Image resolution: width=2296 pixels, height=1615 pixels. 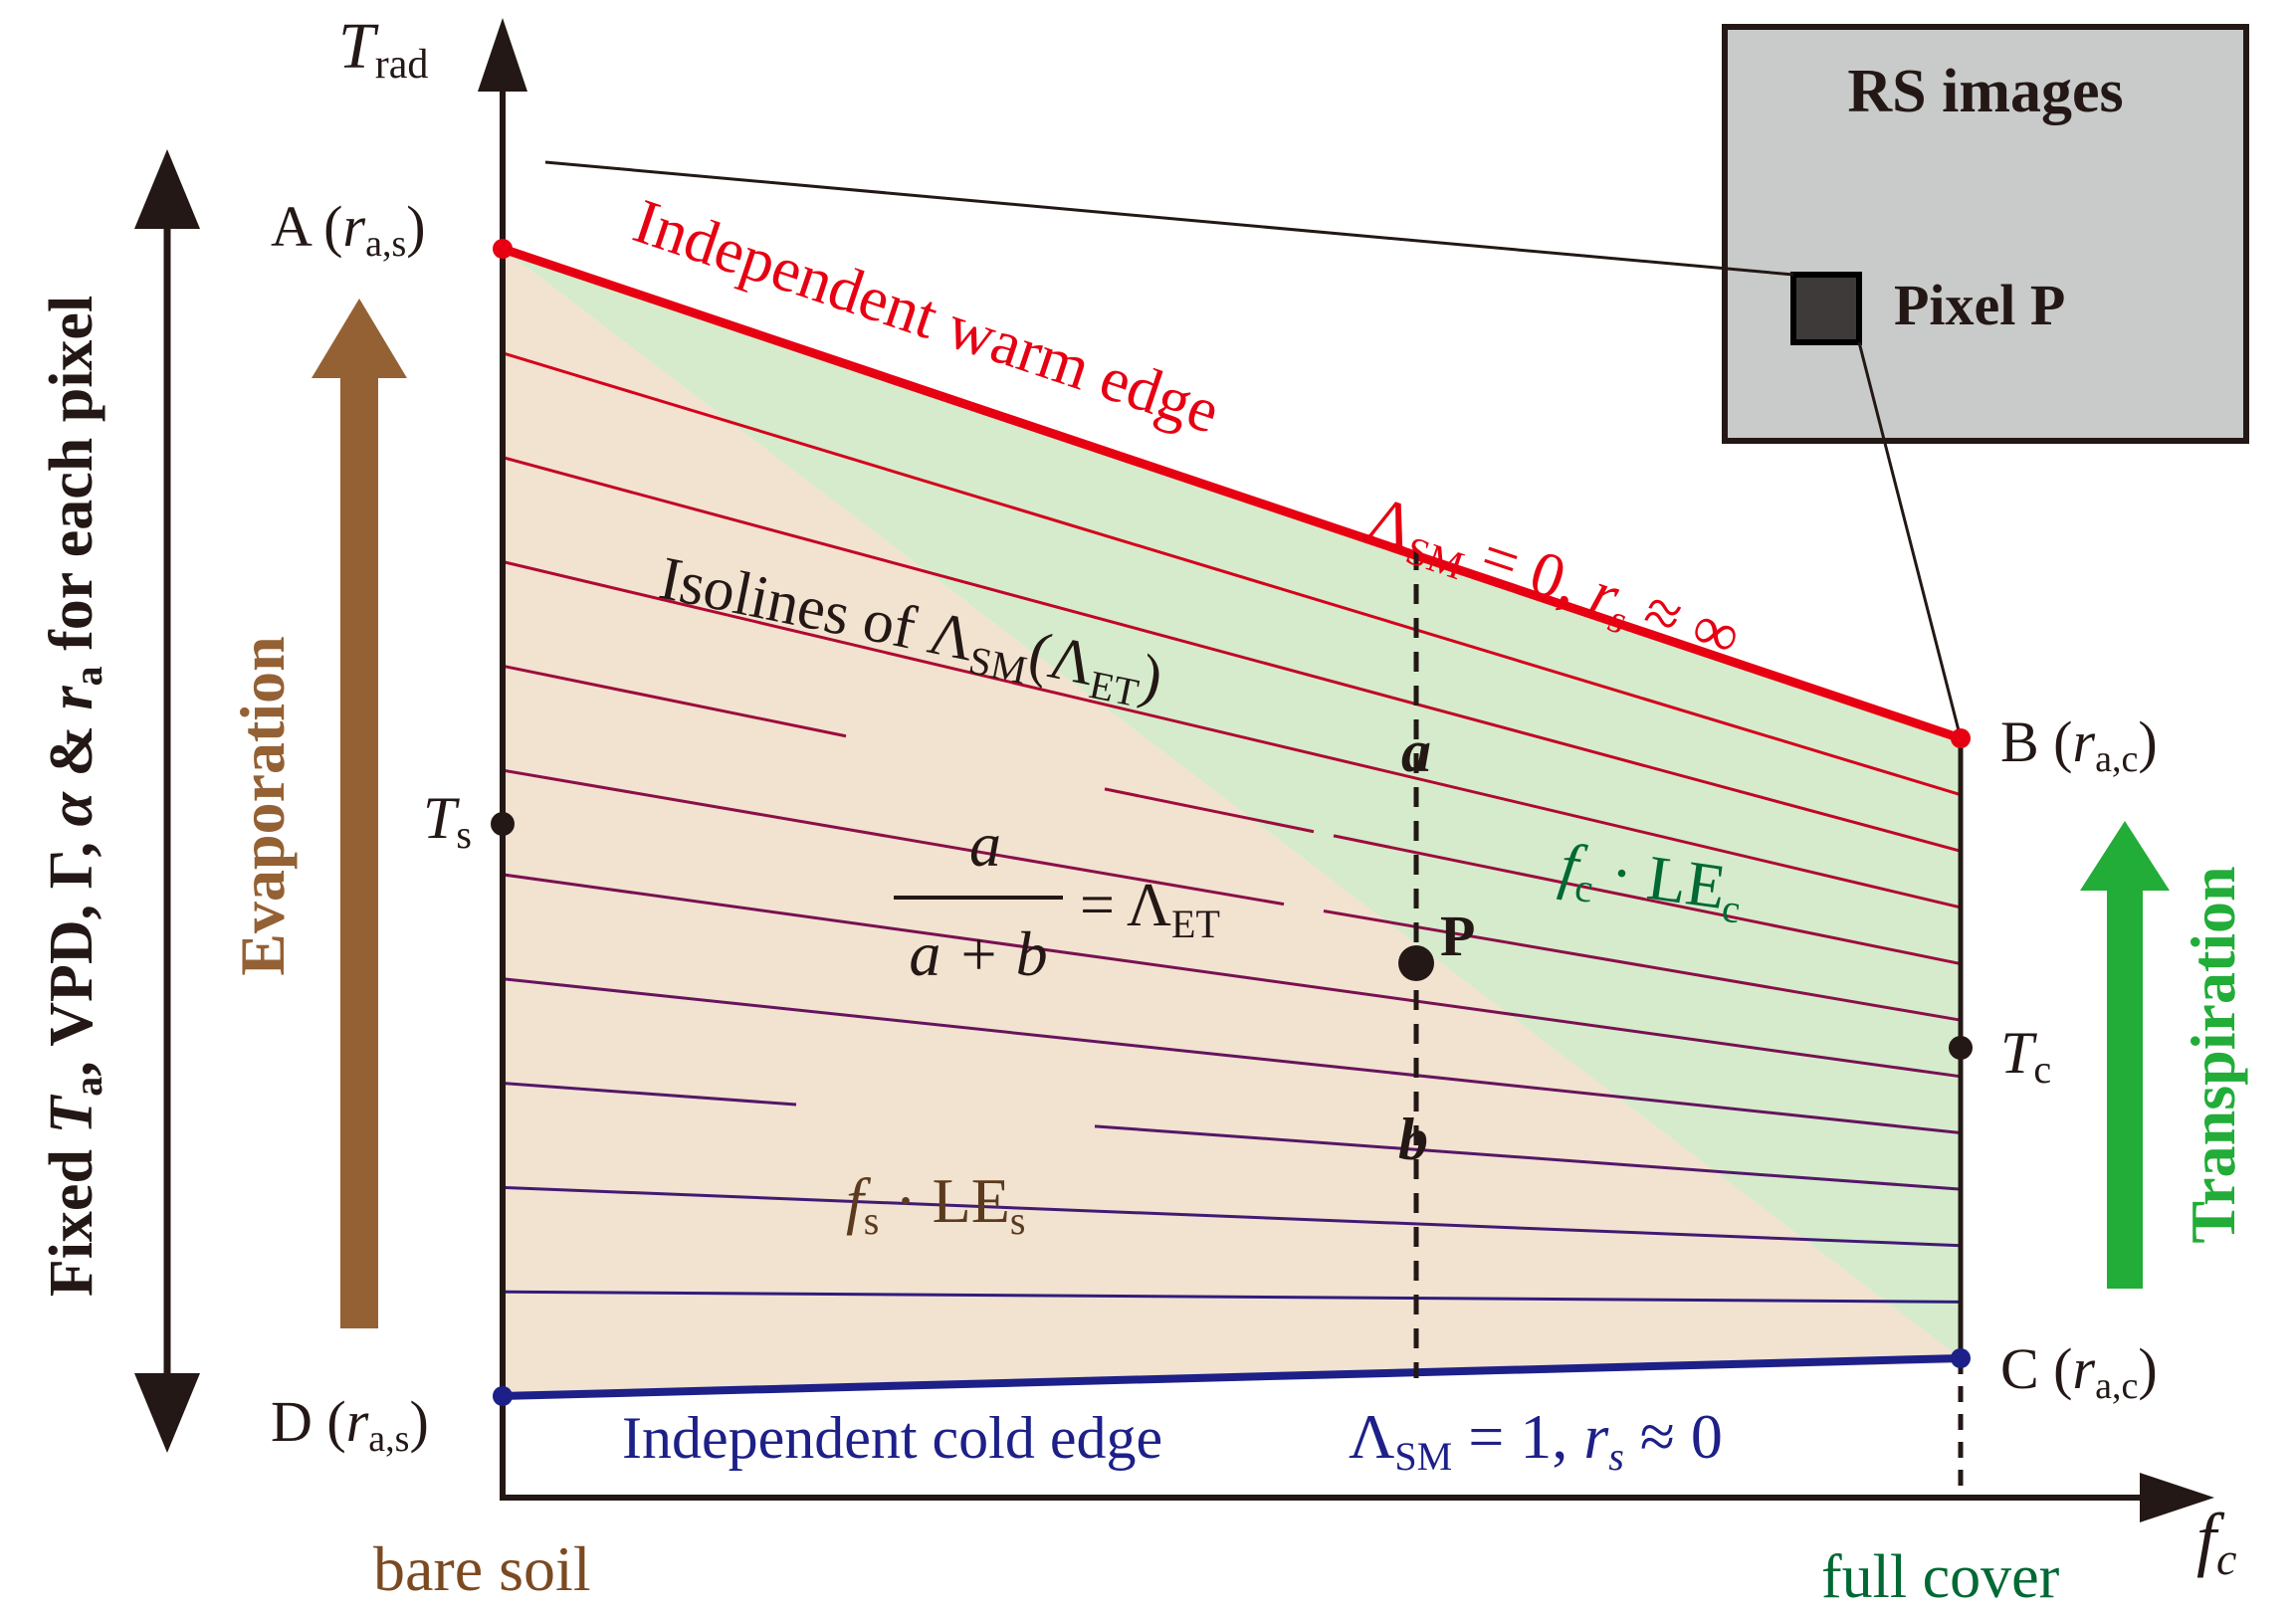 What do you see at coordinates (1169, 218) in the screenshot?
I see `connector-top` at bounding box center [1169, 218].